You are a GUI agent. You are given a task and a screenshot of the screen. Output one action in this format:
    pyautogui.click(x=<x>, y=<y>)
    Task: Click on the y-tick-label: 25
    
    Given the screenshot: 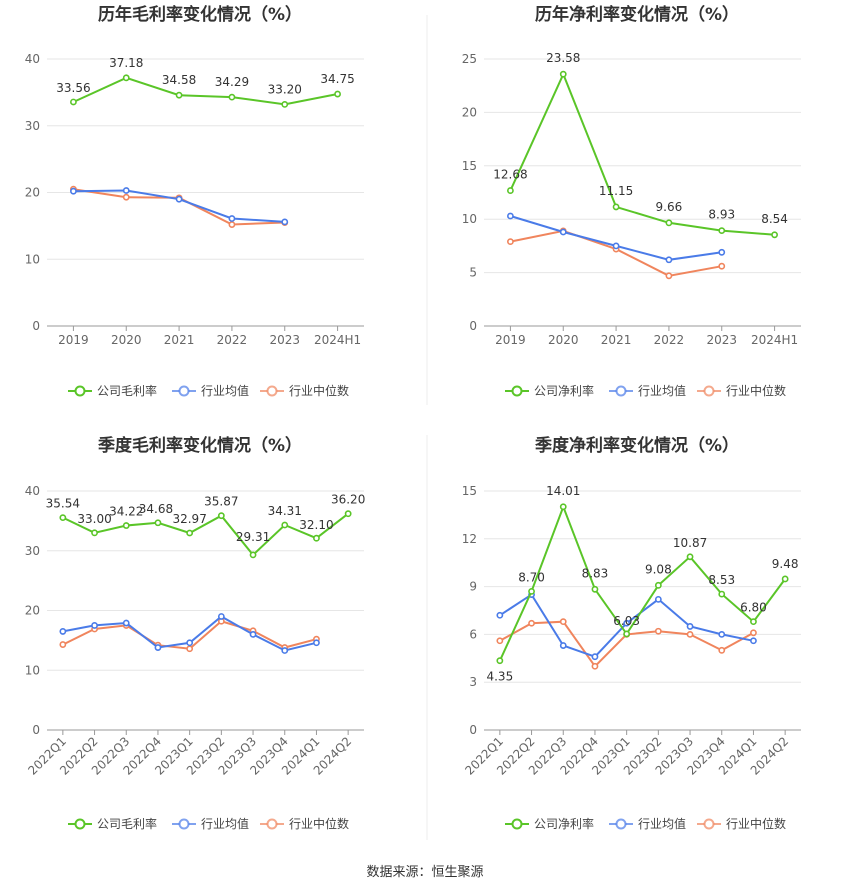 What is the action you would take?
    pyautogui.click(x=469, y=59)
    